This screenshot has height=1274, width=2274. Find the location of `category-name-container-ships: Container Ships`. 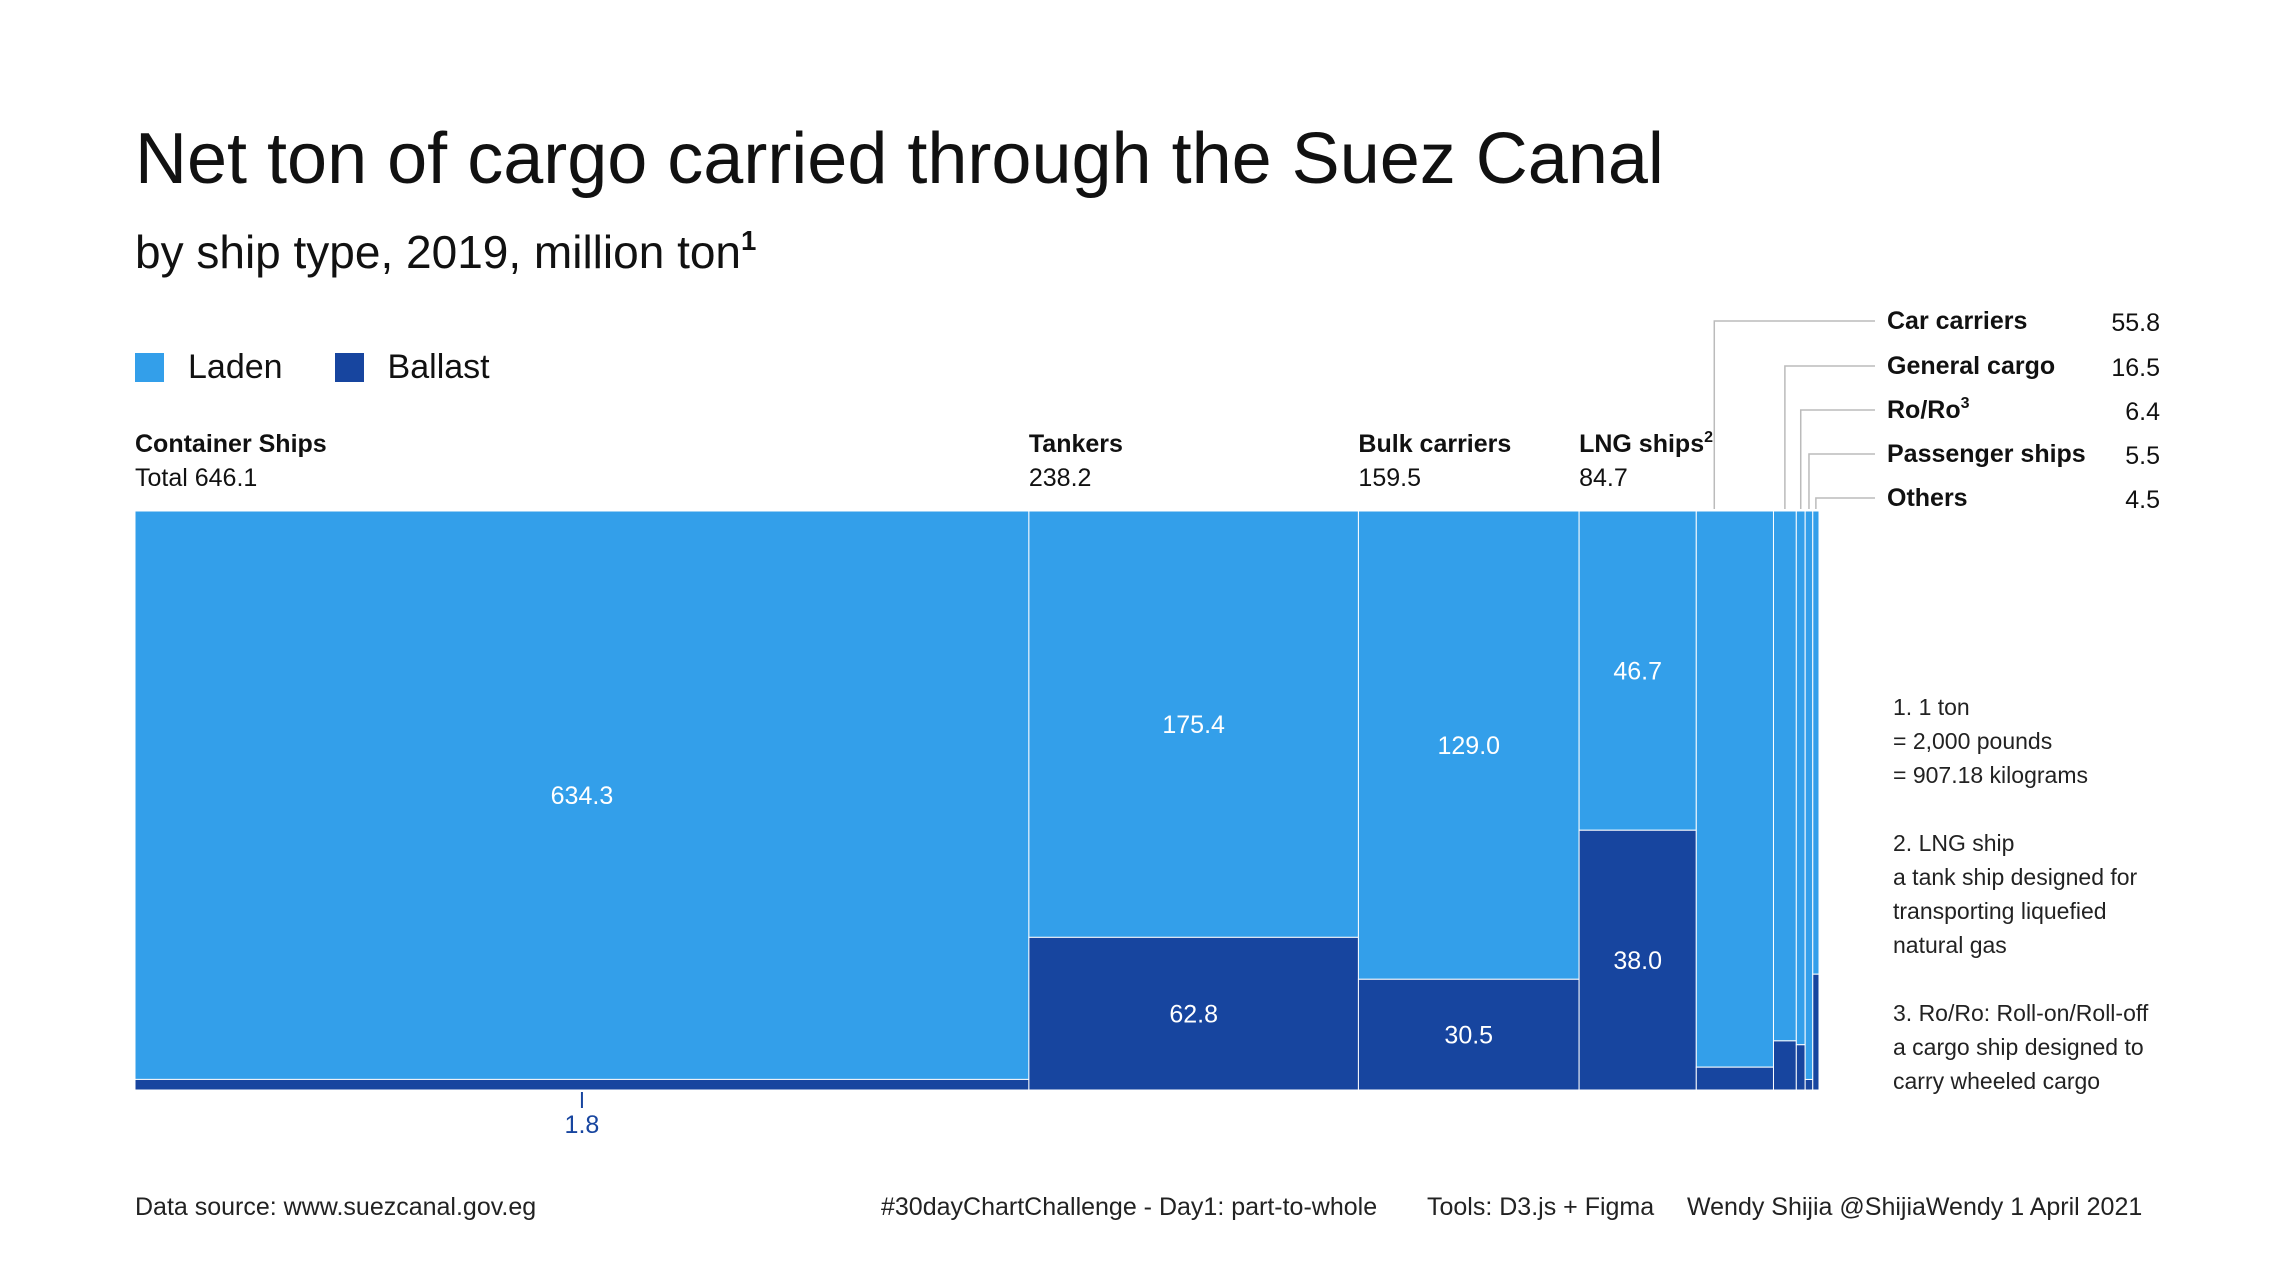

category-name-container-ships: Container Ships is located at coordinates (231, 444).